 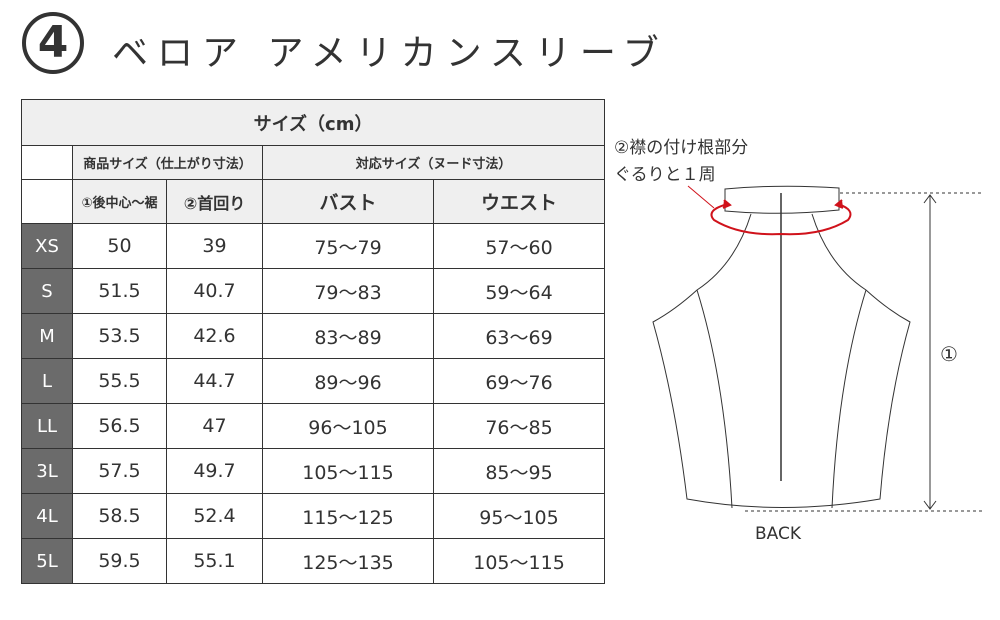 What do you see at coordinates (782, 199) in the screenshot?
I see `collar` at bounding box center [782, 199].